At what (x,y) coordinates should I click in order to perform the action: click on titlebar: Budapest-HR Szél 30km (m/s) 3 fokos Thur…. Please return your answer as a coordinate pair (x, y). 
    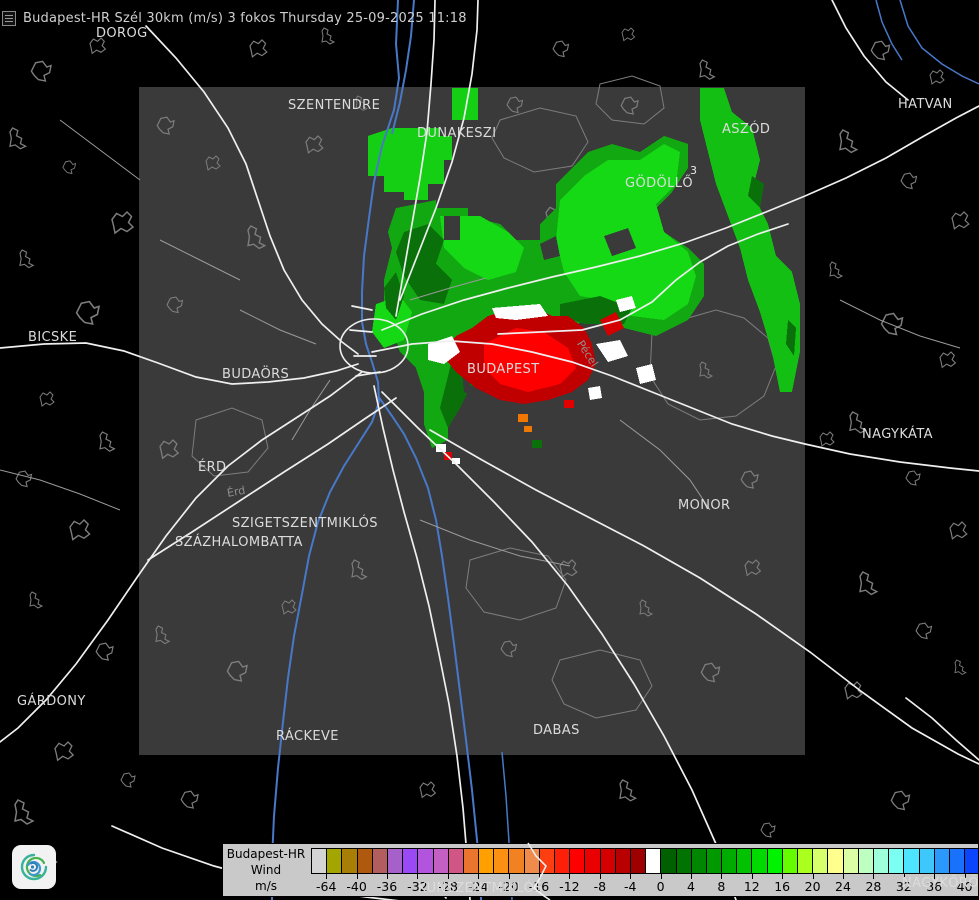
    Looking at the image, I should click on (234, 18).